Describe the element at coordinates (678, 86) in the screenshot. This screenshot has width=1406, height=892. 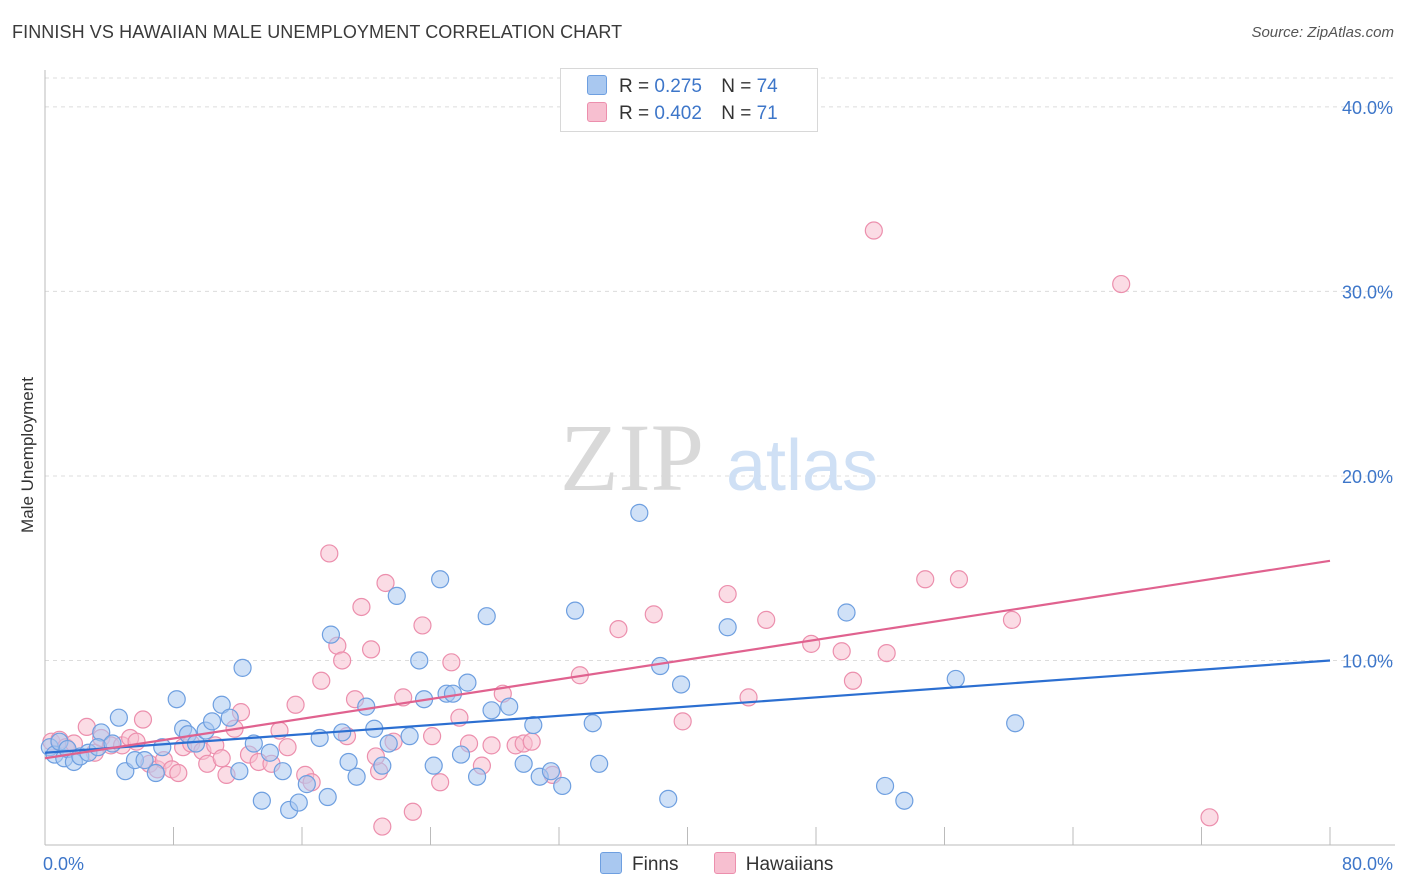
I see `legend-r-value-finns: 0.275` at that location.